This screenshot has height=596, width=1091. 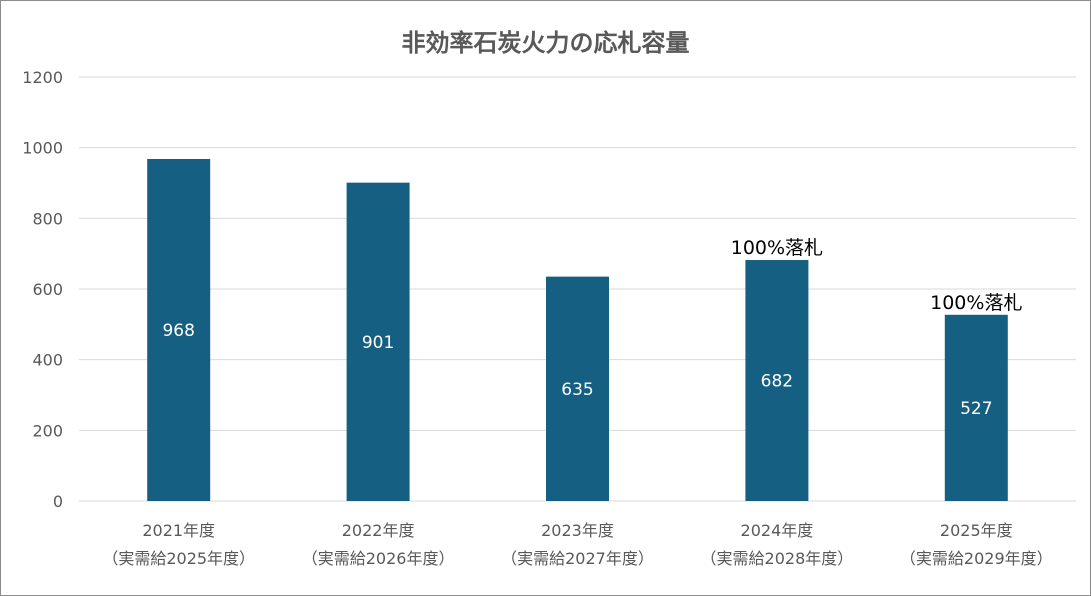 What do you see at coordinates (58, 501) in the screenshot?
I see `y-tick-label: 0` at bounding box center [58, 501].